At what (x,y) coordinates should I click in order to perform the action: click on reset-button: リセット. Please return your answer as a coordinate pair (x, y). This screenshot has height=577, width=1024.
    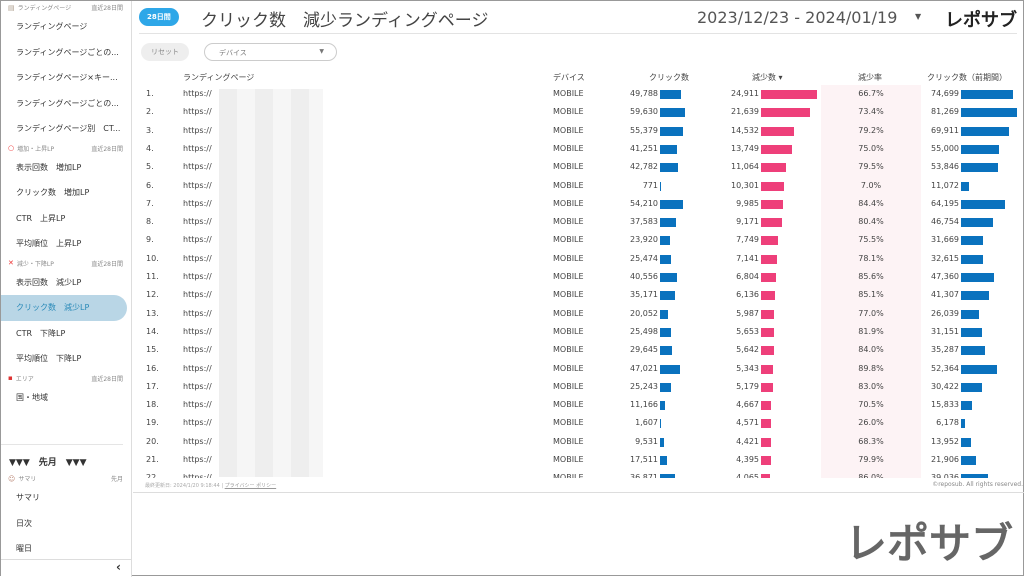
    Looking at the image, I should click on (165, 52).